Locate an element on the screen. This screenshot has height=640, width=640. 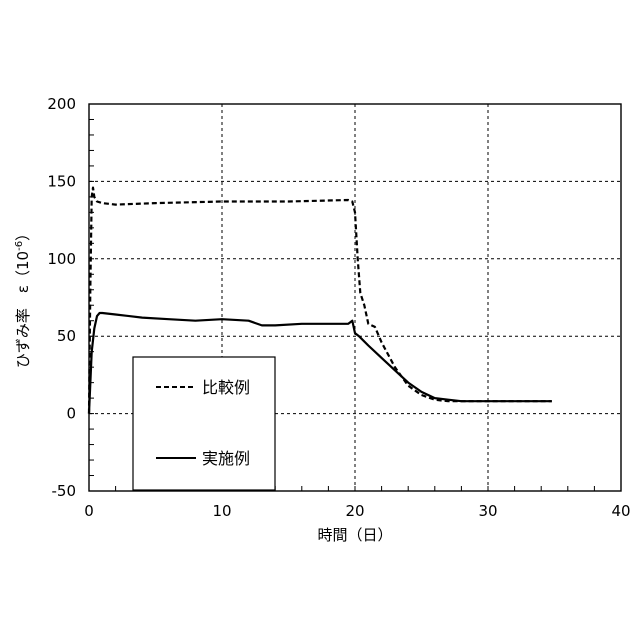
legend-label-example: 実施例 is located at coordinates (226, 458).